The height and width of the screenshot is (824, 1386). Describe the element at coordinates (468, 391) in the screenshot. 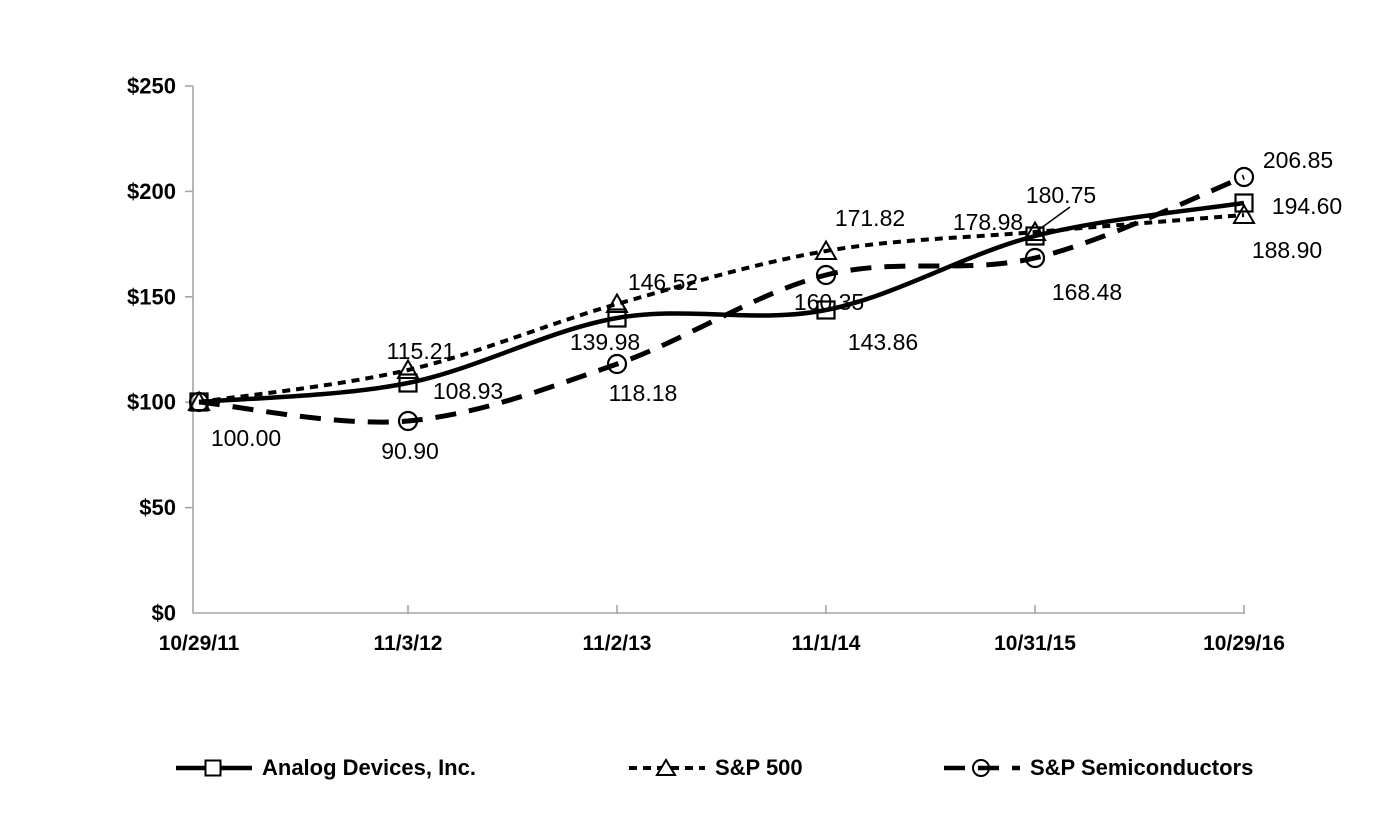

I see `data-label: 108.93` at that location.